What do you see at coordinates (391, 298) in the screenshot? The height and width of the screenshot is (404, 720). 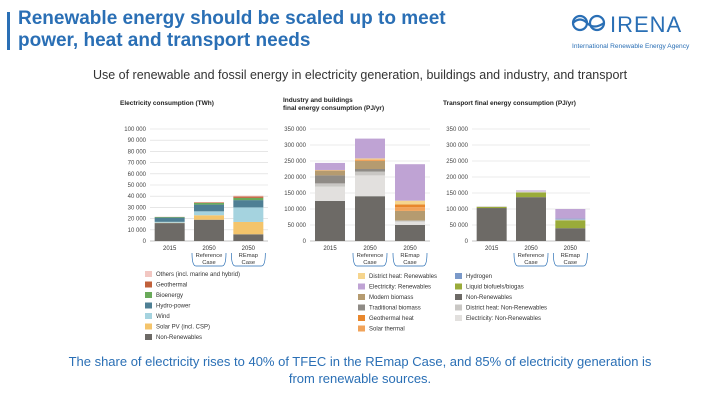 I see `legend-label: Modern biomass` at bounding box center [391, 298].